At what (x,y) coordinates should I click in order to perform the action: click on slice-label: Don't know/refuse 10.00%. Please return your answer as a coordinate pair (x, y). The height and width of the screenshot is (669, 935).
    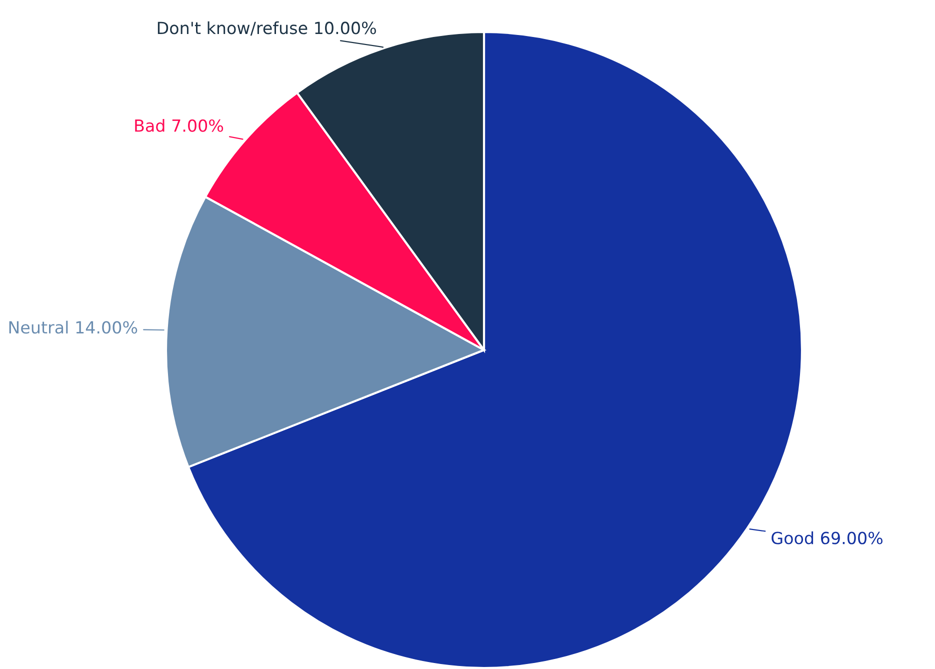
    Looking at the image, I should click on (267, 28).